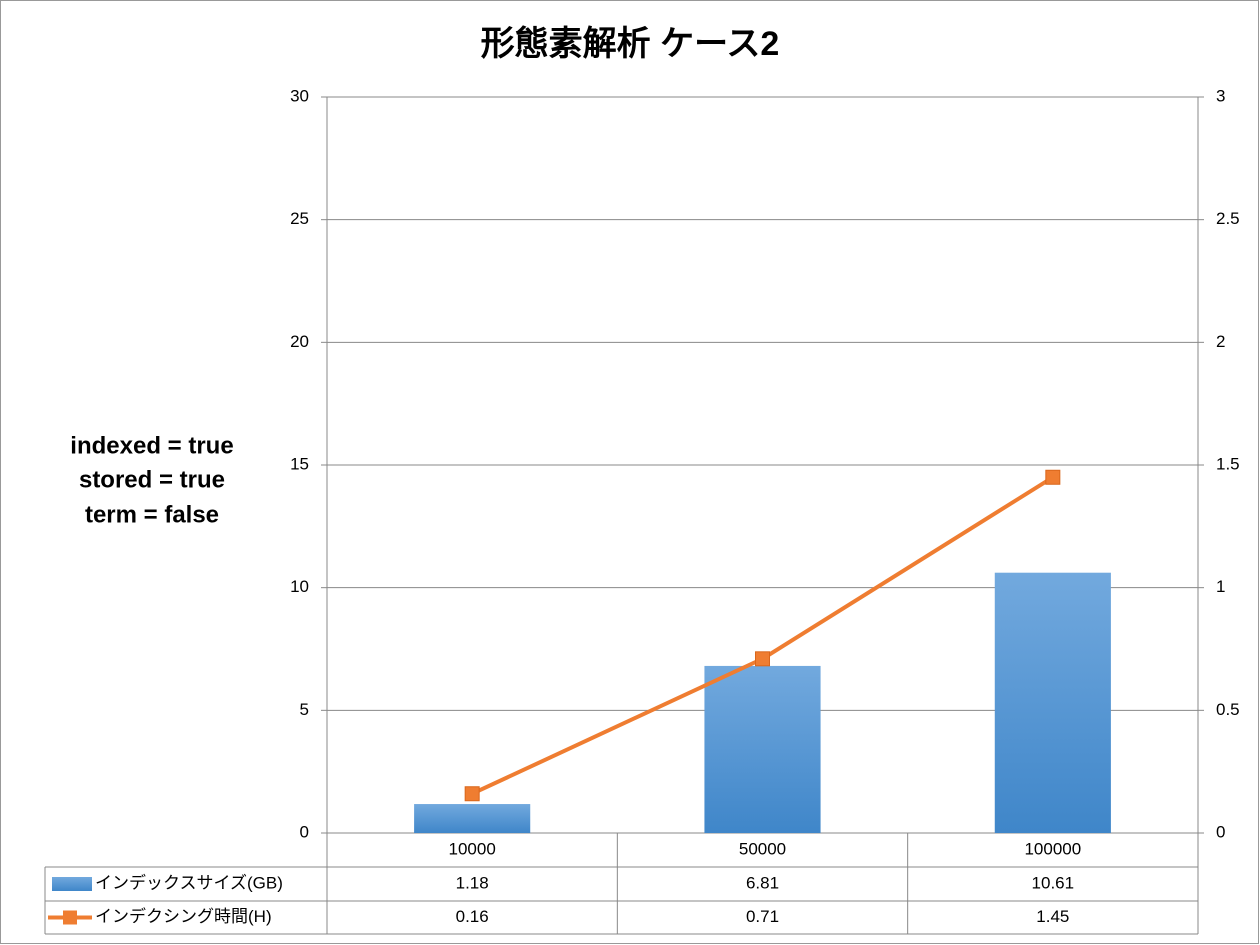 The width and height of the screenshot is (1260, 945). I want to click on table-value: 0.16, so click(472, 916).